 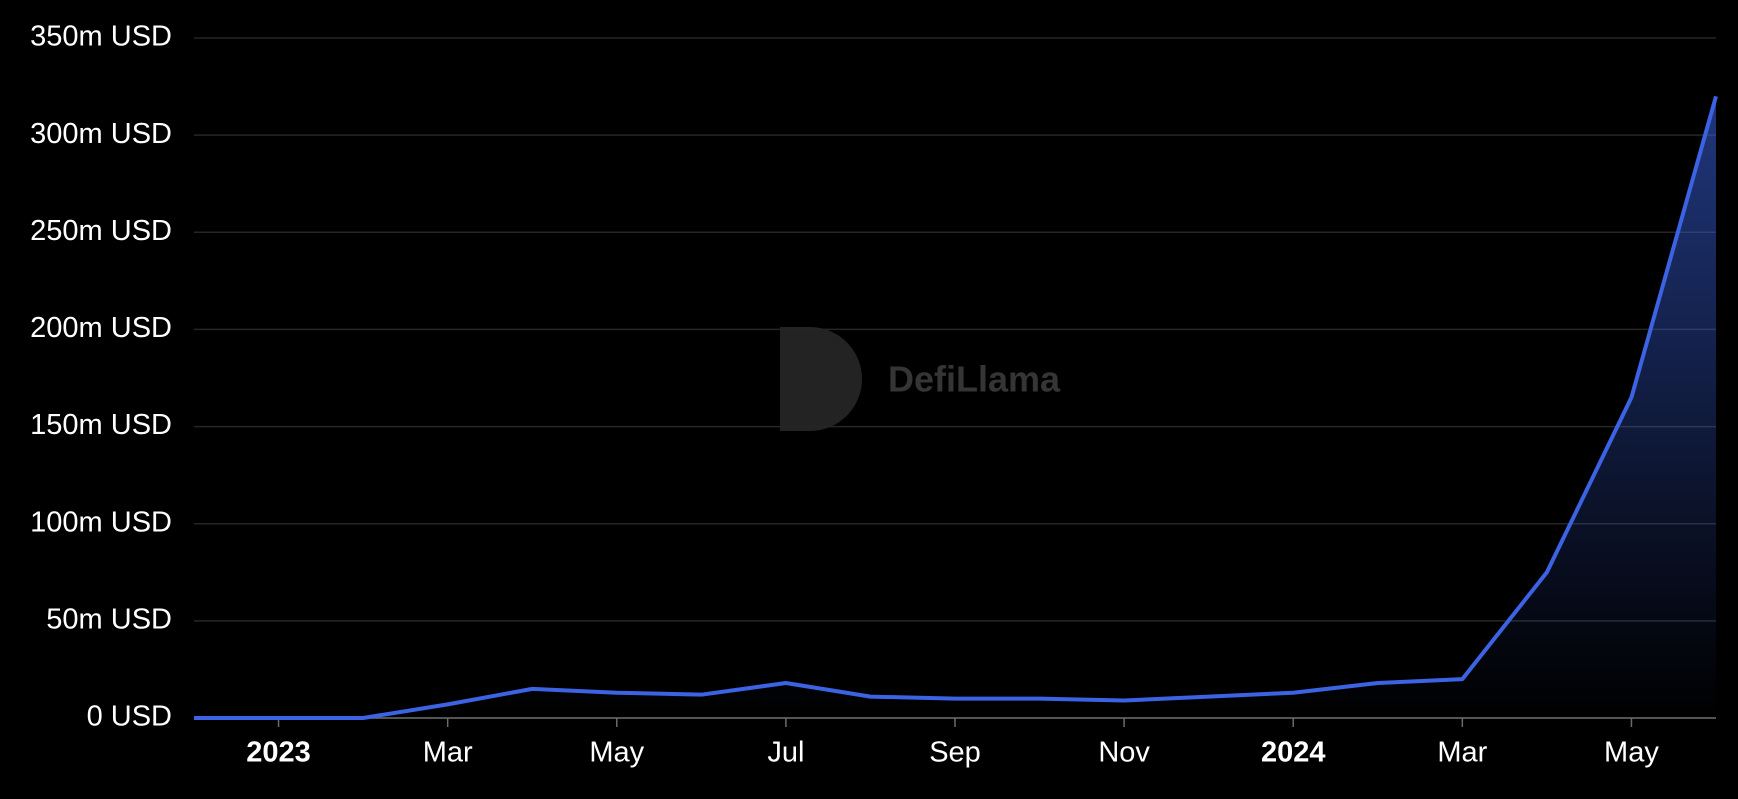 I want to click on y-tick-label: 100m USD, so click(x=101, y=522).